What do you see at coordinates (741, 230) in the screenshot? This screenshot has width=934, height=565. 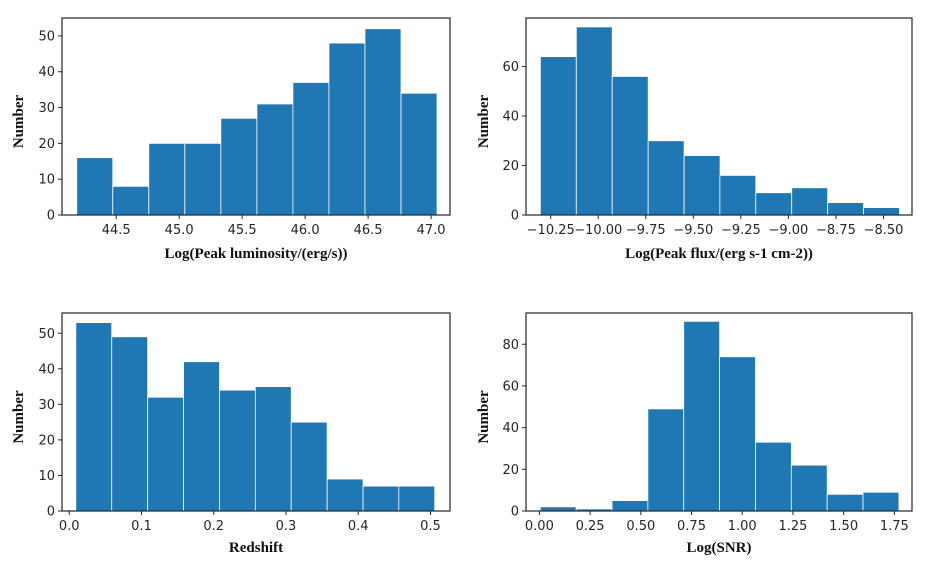 I see `x-tick-label: −9.25` at bounding box center [741, 230].